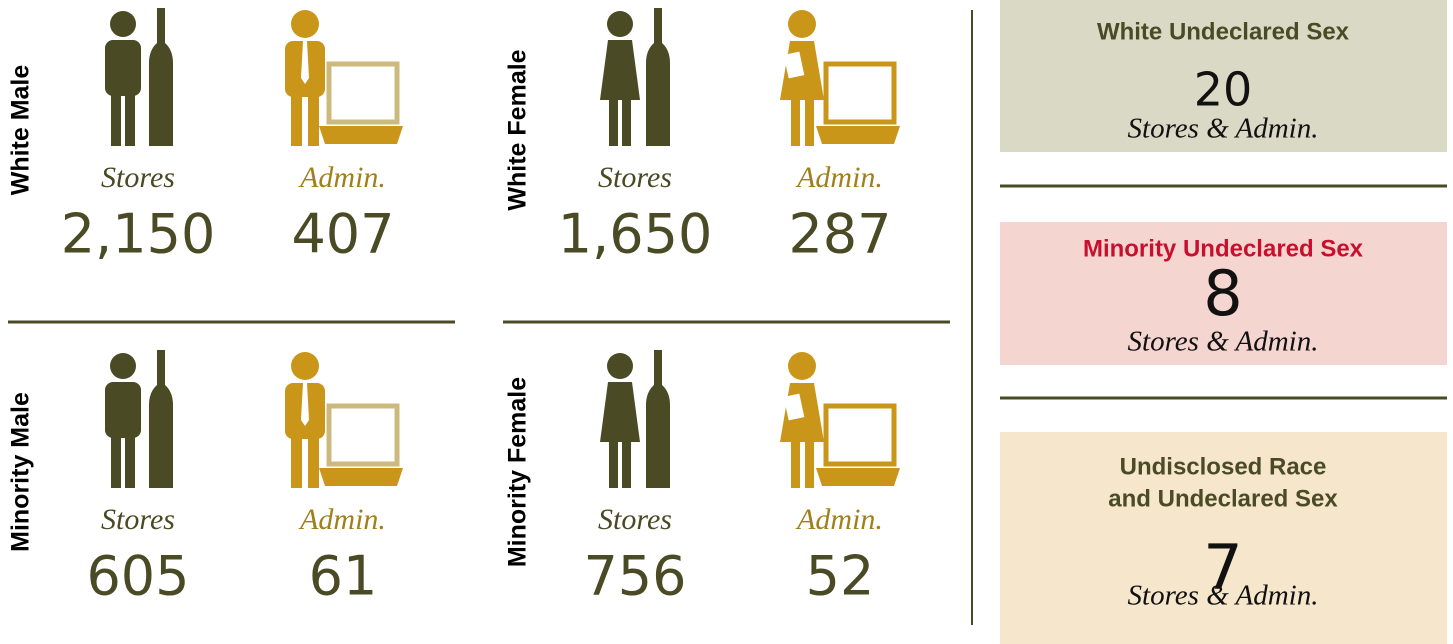 The image size is (1453, 644). I want to click on group-label: Minority Male, so click(21, 472).